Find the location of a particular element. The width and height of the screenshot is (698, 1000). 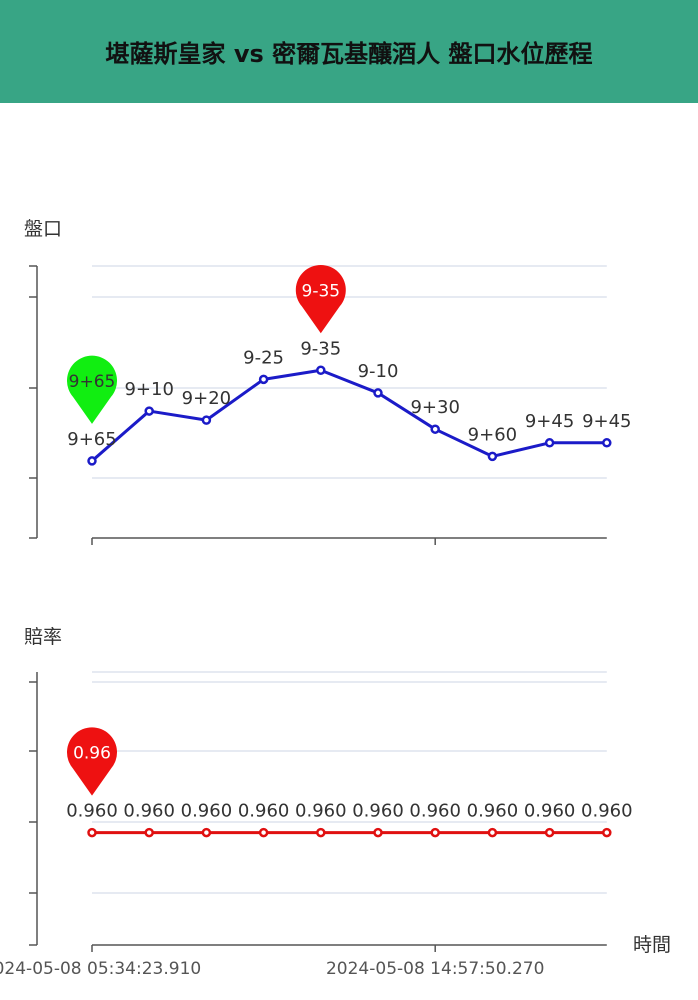

handicap-min-marker-pin is located at coordinates (92, 389).